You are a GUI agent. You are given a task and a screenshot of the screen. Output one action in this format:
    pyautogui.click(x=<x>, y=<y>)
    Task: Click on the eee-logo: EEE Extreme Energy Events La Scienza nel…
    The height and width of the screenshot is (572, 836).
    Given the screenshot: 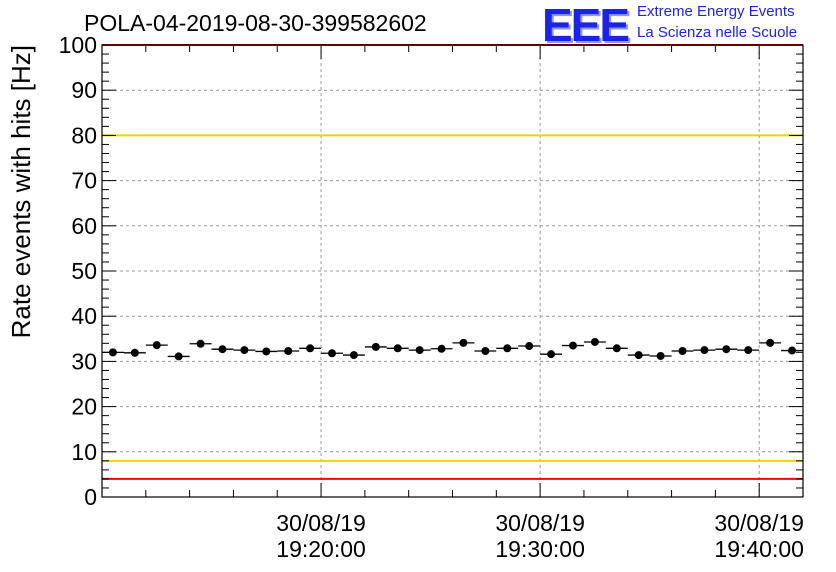 What is the action you would take?
    pyautogui.click(x=689, y=25)
    